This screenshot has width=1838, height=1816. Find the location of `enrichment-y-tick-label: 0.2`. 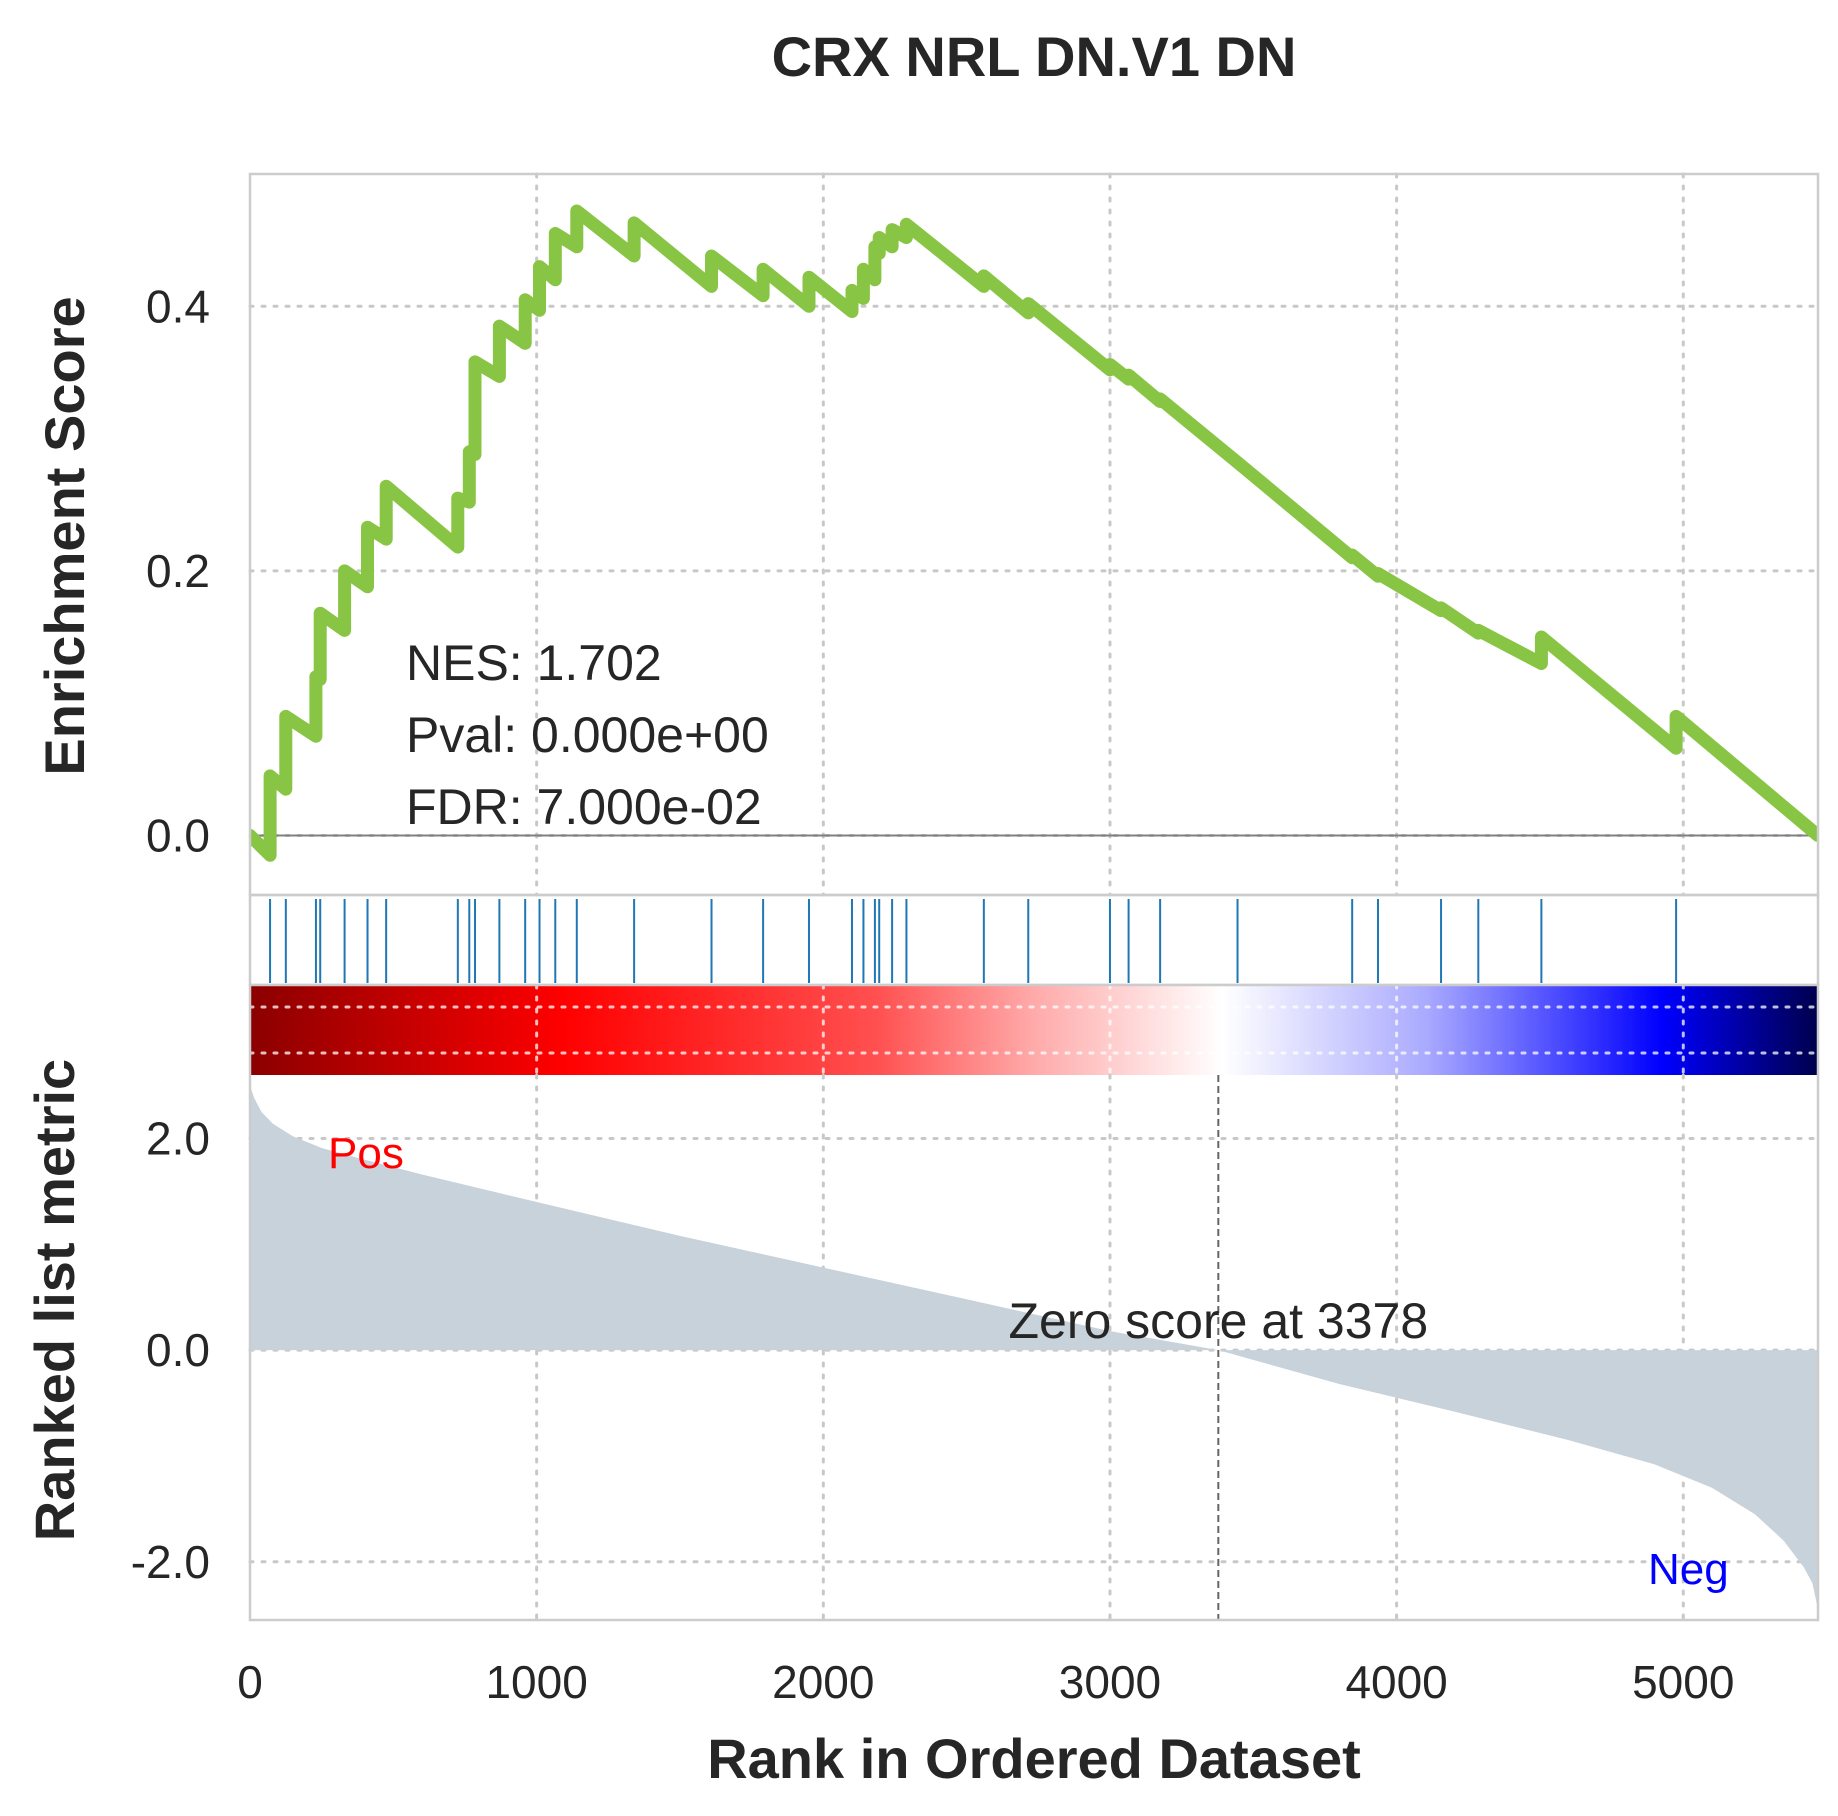

enrichment-y-tick-label: 0.2 is located at coordinates (178, 571).